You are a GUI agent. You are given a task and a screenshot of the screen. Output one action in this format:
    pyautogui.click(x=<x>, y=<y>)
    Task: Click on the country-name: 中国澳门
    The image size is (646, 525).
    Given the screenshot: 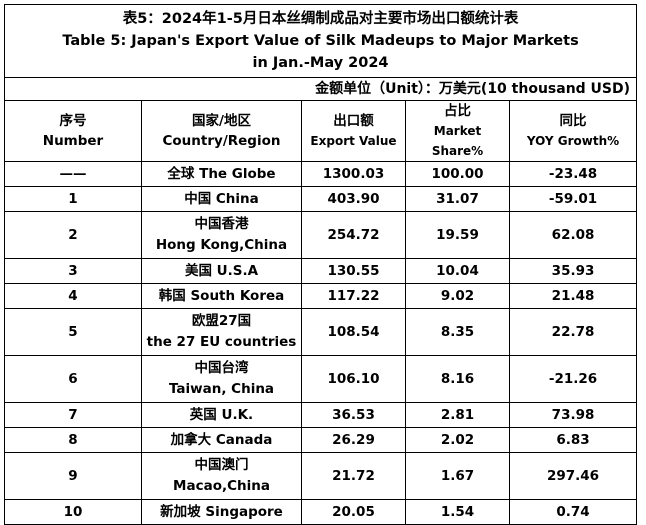 What is the action you would take?
    pyautogui.click(x=221, y=465)
    